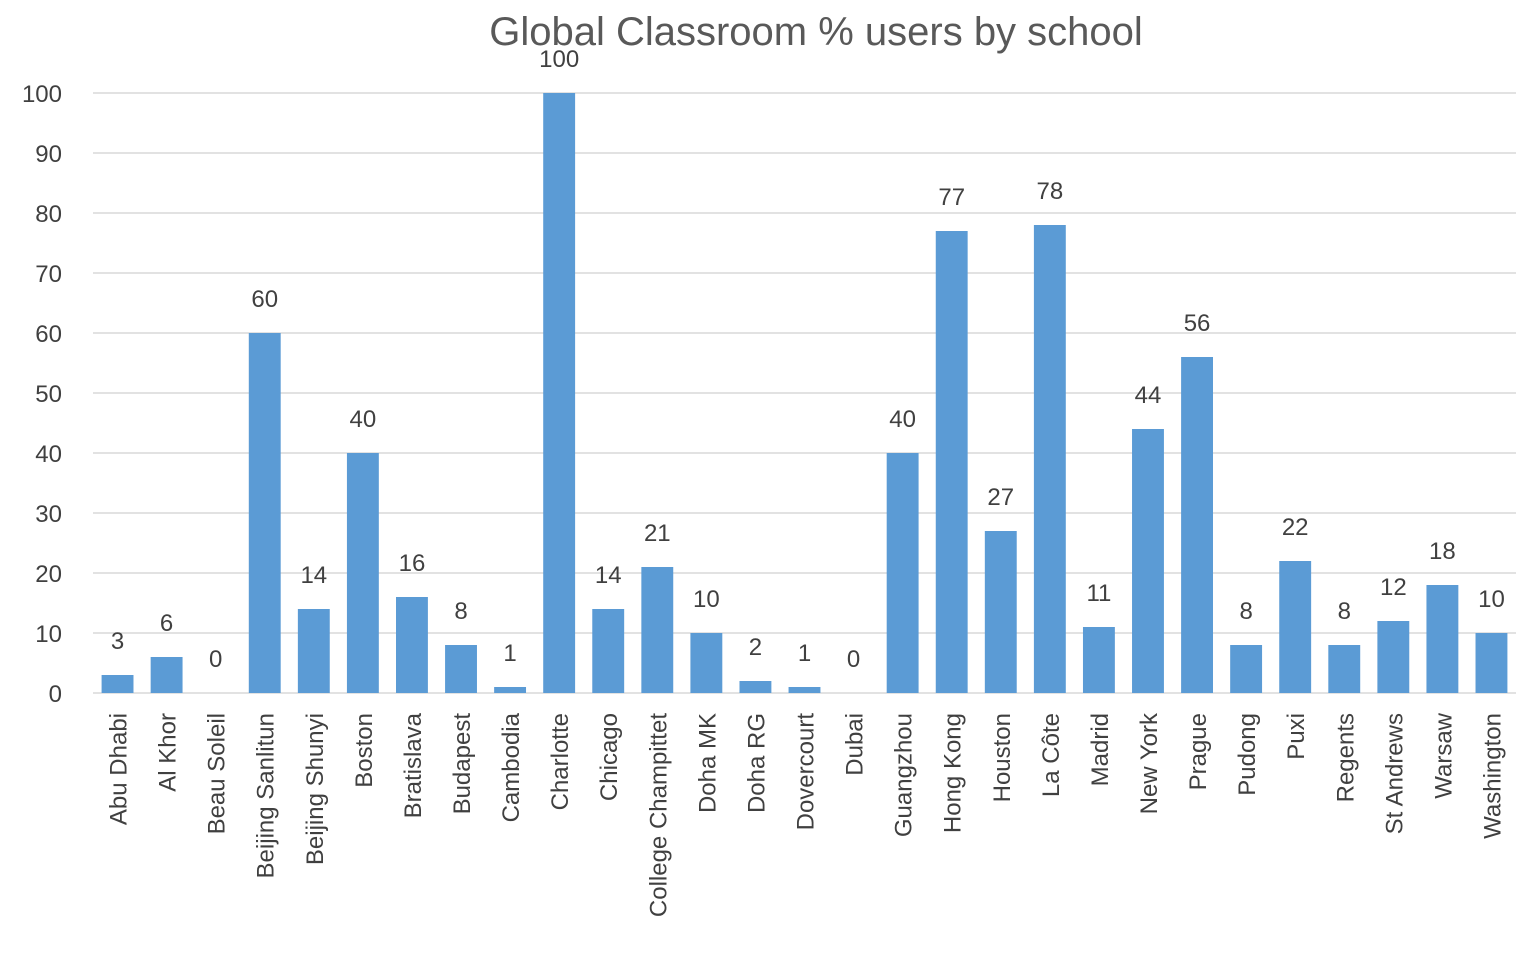 The image size is (1518, 975). What do you see at coordinates (1443, 755) in the screenshot?
I see `category-label: Warsaw` at bounding box center [1443, 755].